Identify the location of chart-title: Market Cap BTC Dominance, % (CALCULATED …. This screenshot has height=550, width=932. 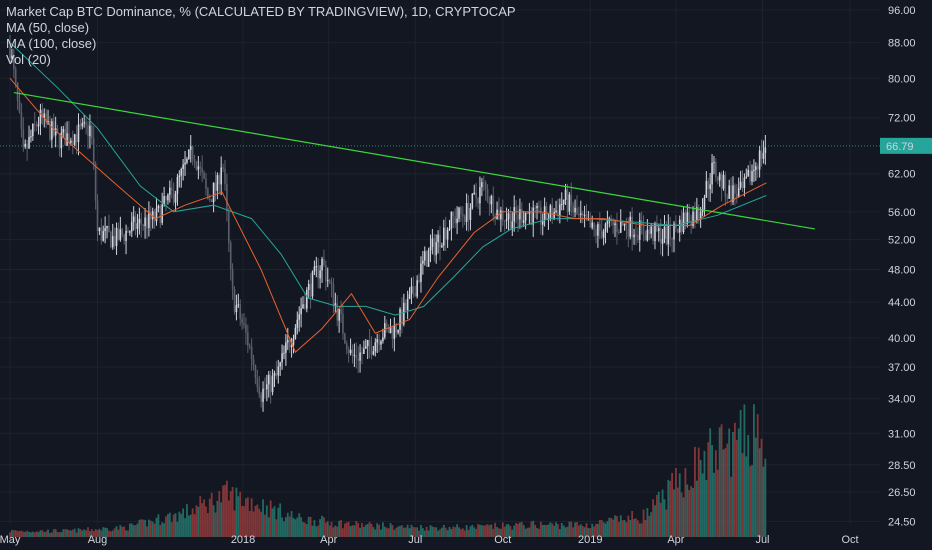
(261, 11).